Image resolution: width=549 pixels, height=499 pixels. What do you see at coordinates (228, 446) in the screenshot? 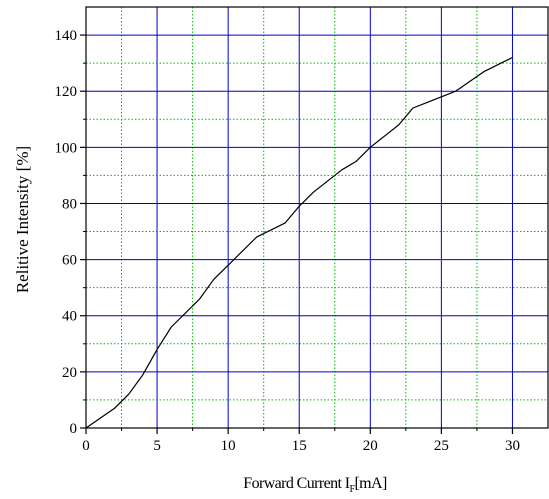
I see `x-tick-label-10: 10` at bounding box center [228, 446].